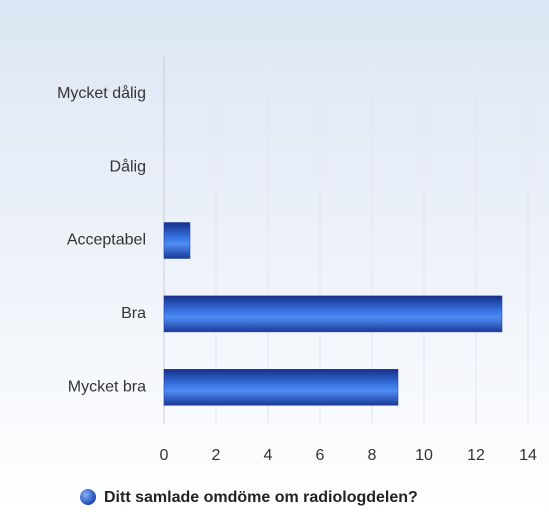 Image resolution: width=549 pixels, height=514 pixels. Describe the element at coordinates (88, 497) in the screenshot. I see `legend-marker` at that location.